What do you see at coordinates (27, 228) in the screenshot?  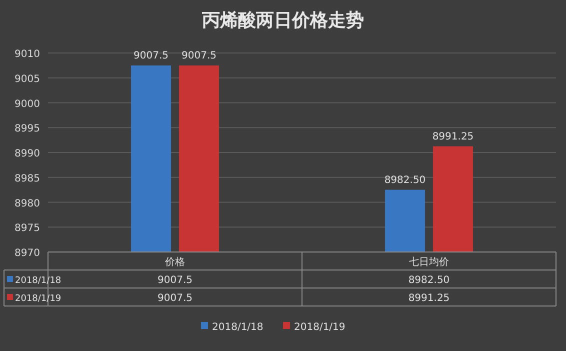 I see `y-tick-label: 8975` at bounding box center [27, 228].